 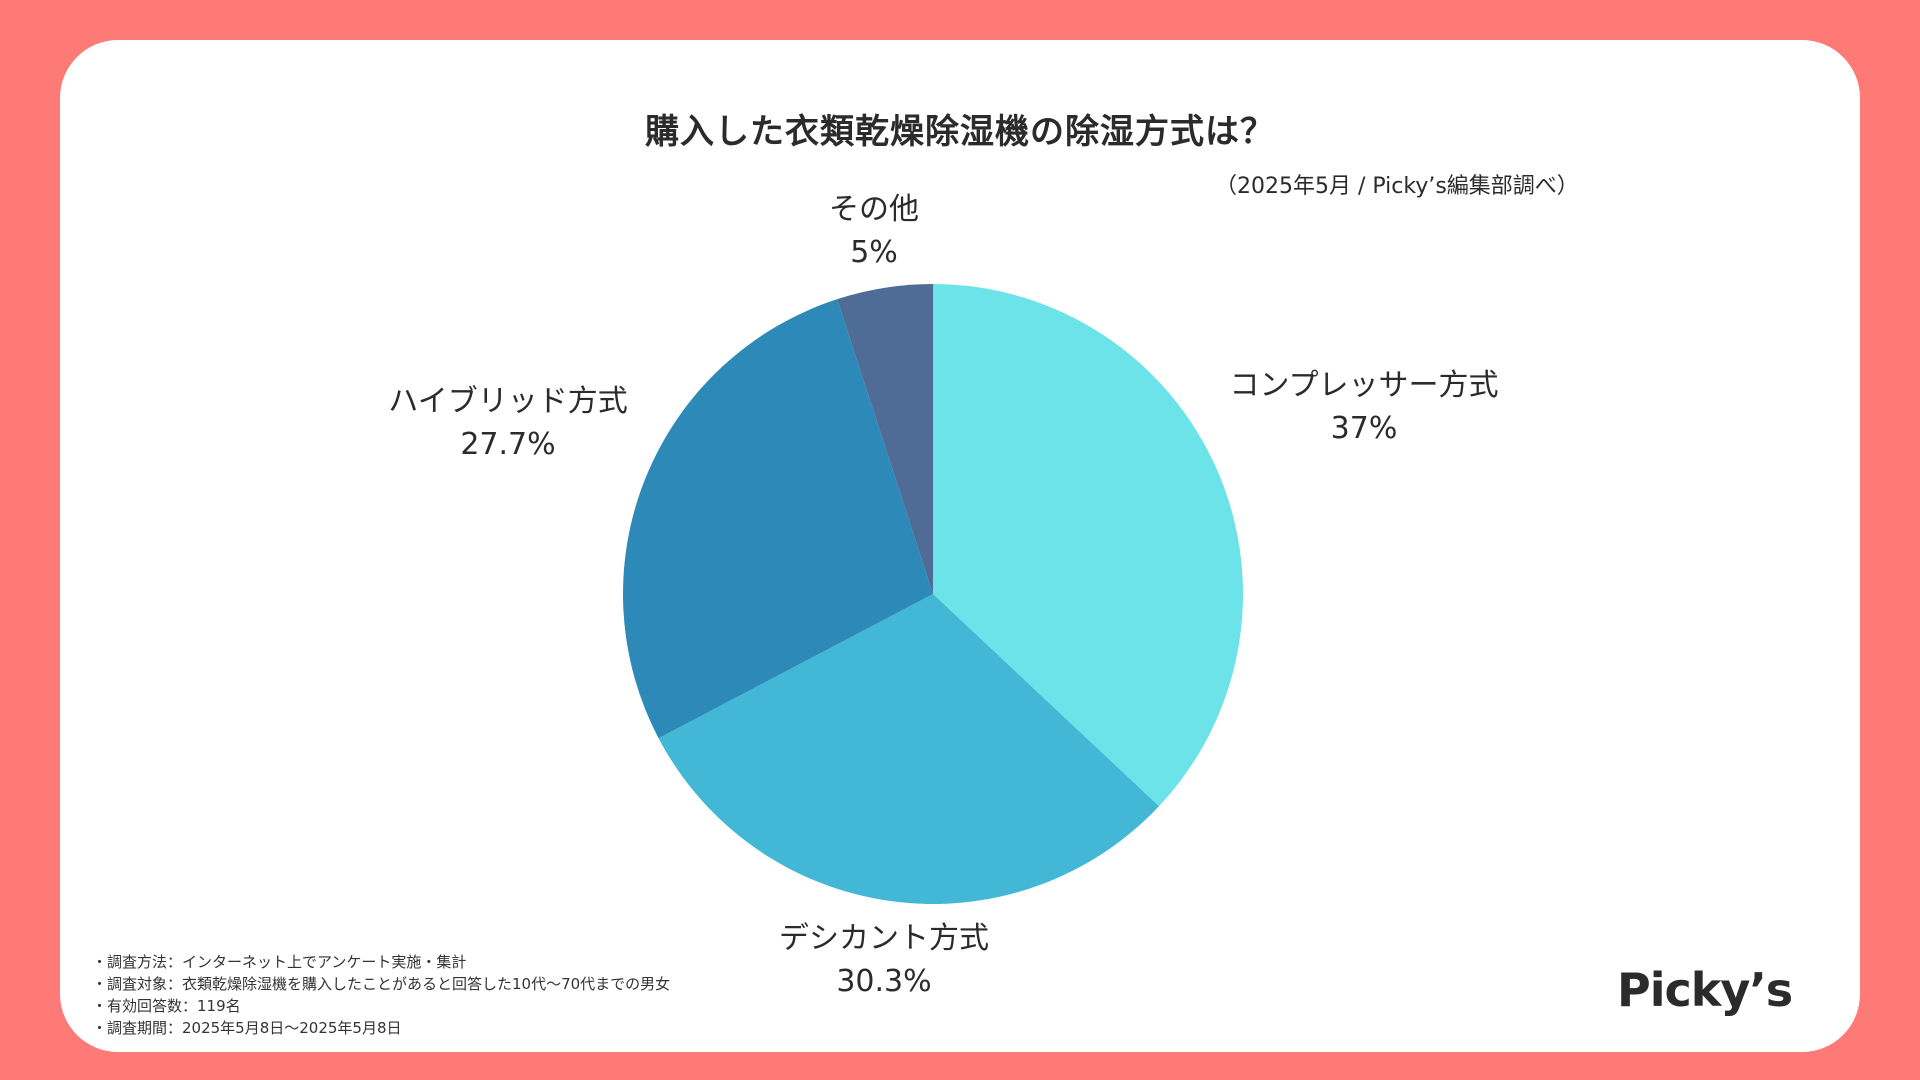 I want to click on slice-label-desiccant: デシカント方式 30.3%, so click(x=884, y=960).